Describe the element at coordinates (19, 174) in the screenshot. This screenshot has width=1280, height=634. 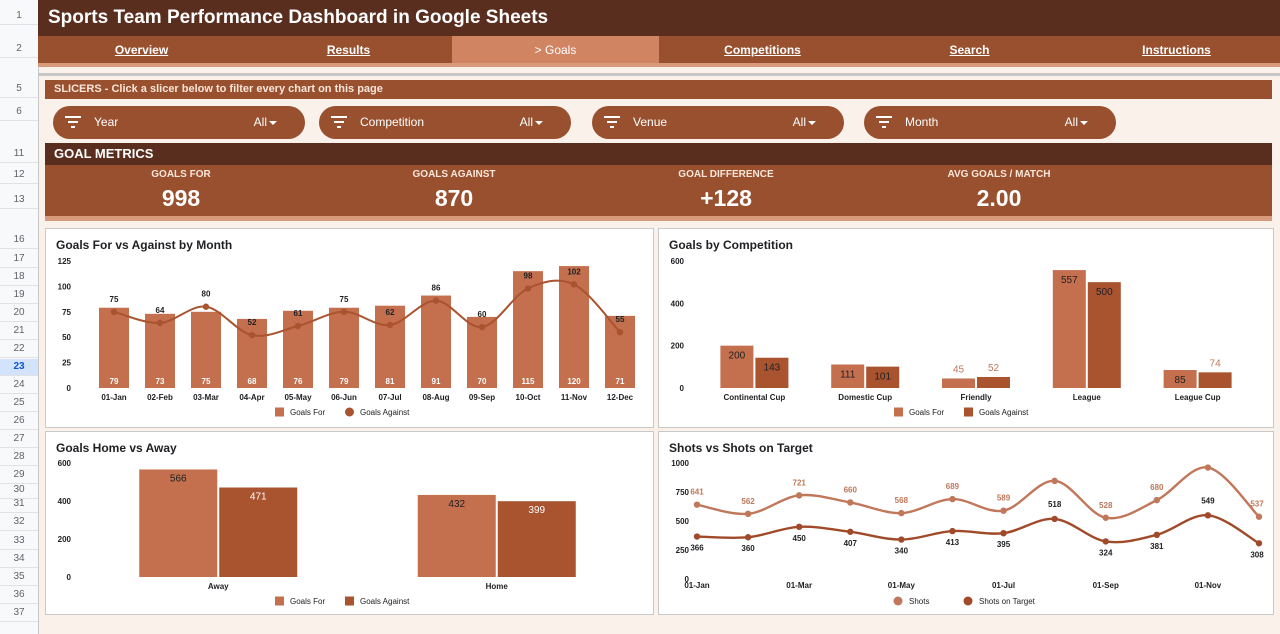
I see `row-number: 12` at that location.